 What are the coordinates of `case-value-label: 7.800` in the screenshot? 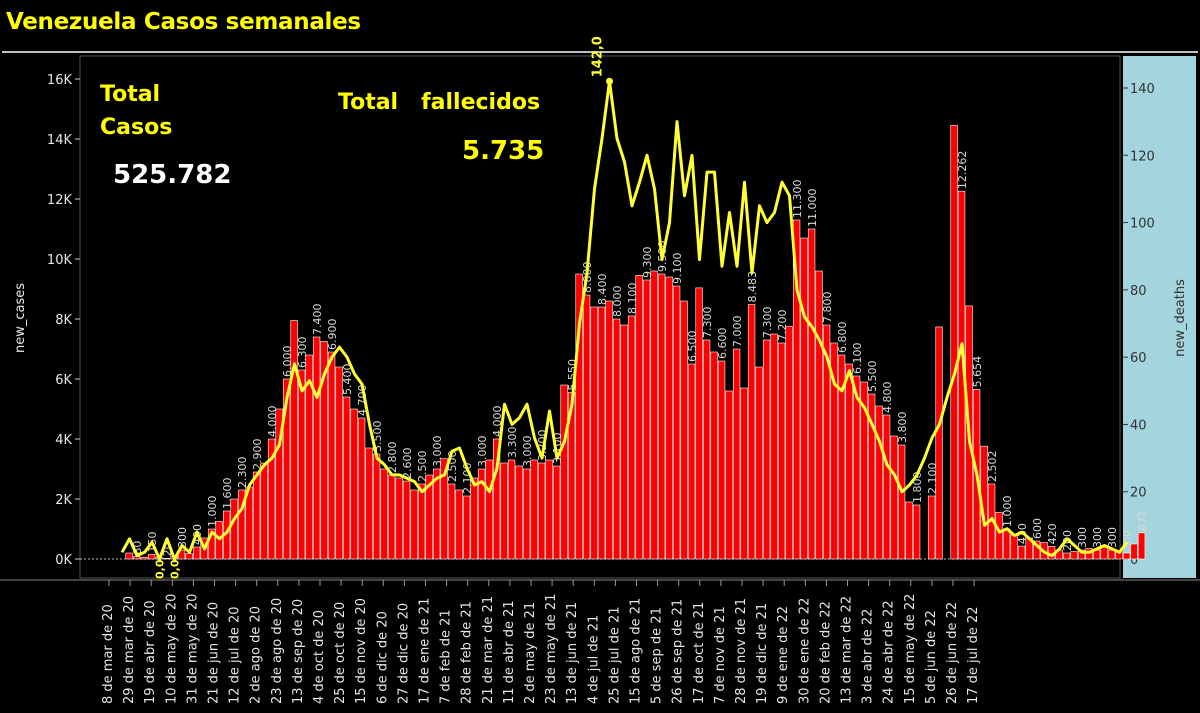 It's located at (827, 308).